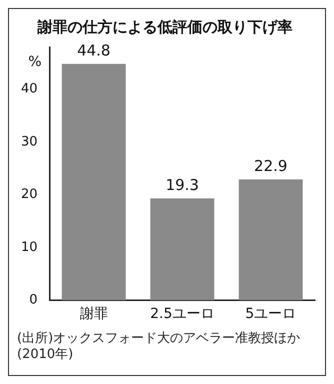  Describe the element at coordinates (182, 314) in the screenshot. I see `x-tick-label: 2.5ユーロ` at that location.